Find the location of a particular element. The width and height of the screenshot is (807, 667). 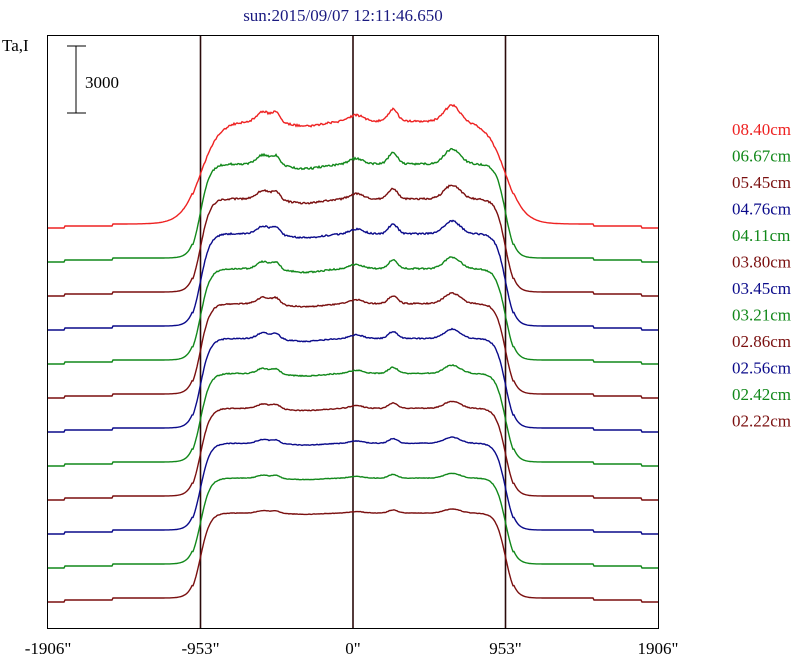

chart-title: sun:2015/09/07 12:11:46.650 is located at coordinates (343, 15).